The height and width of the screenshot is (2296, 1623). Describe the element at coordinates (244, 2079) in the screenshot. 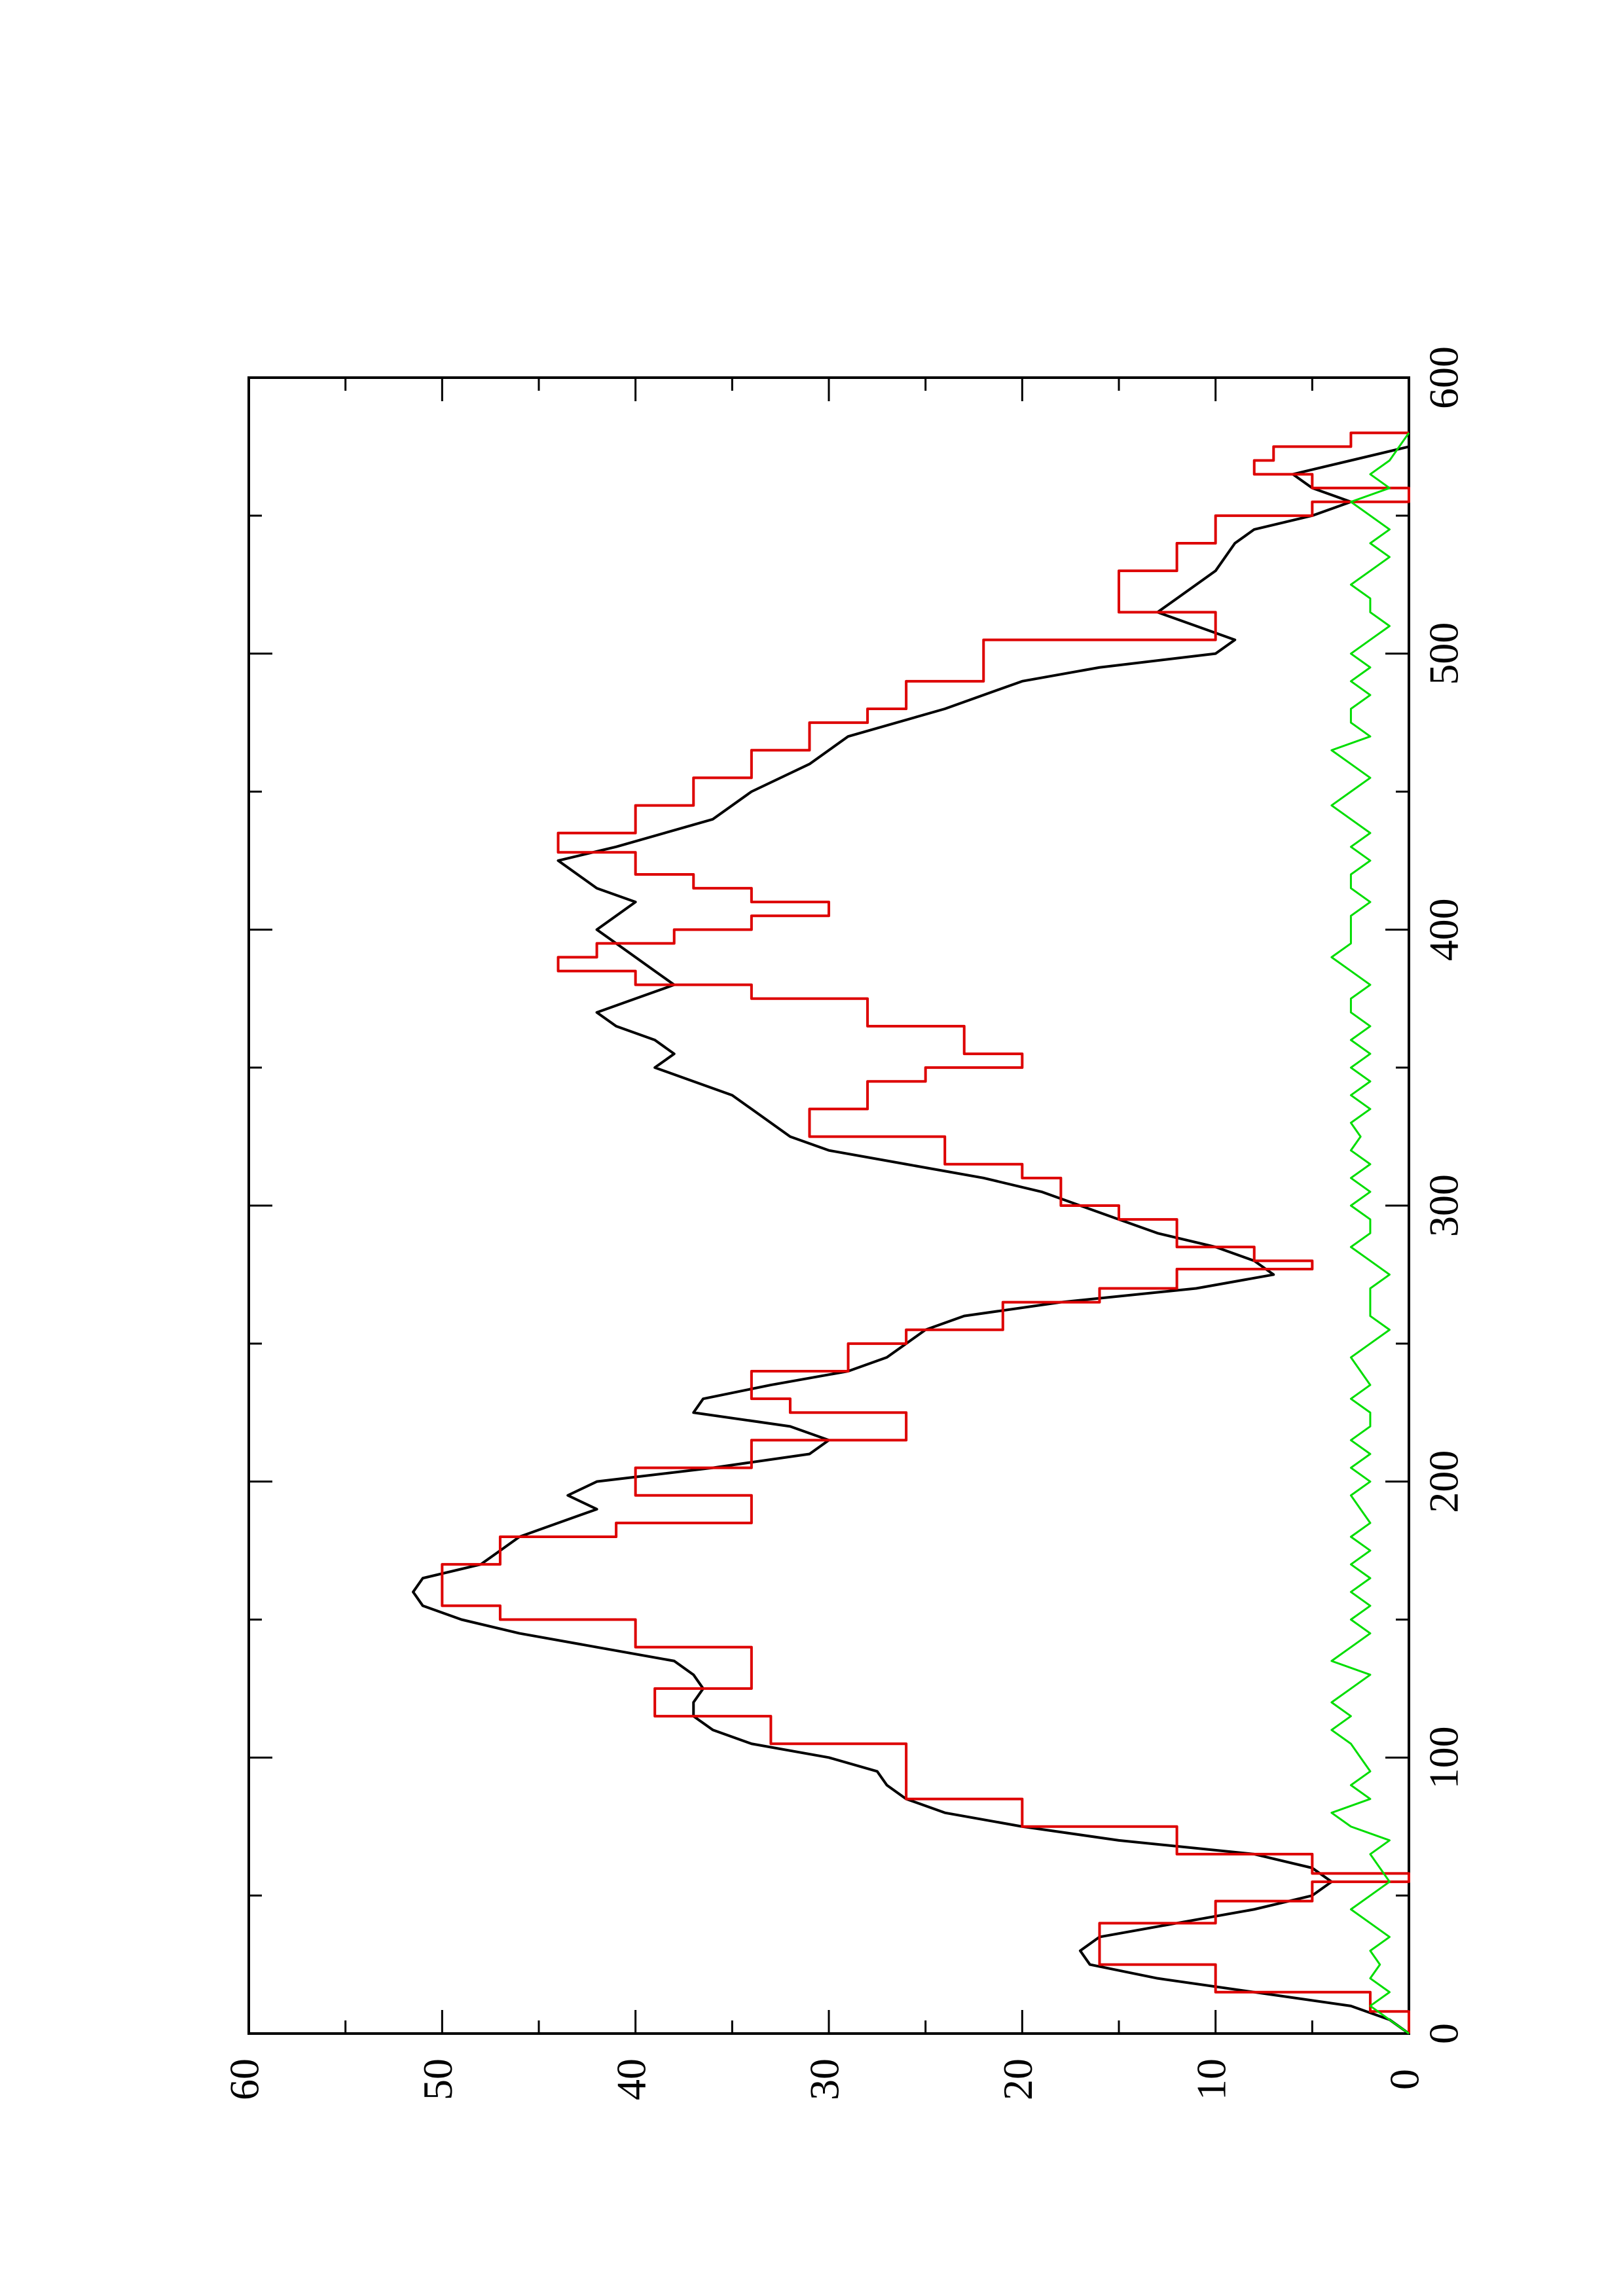

I see `y-tick-label: 60` at that location.